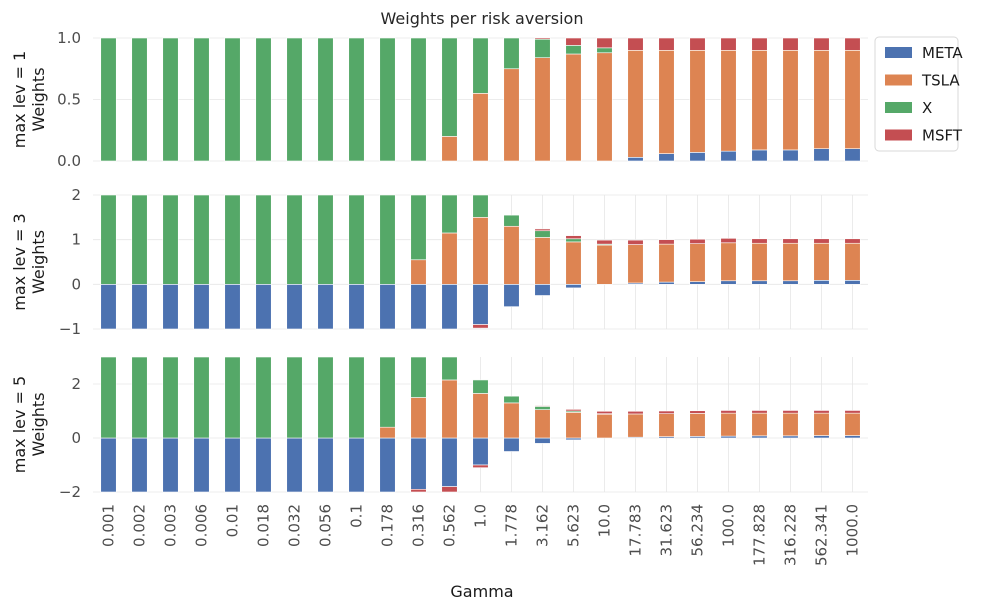 The height and width of the screenshot is (610, 993). What do you see at coordinates (109, 525) in the screenshot?
I see `x-tick-label: 0.001` at bounding box center [109, 525].